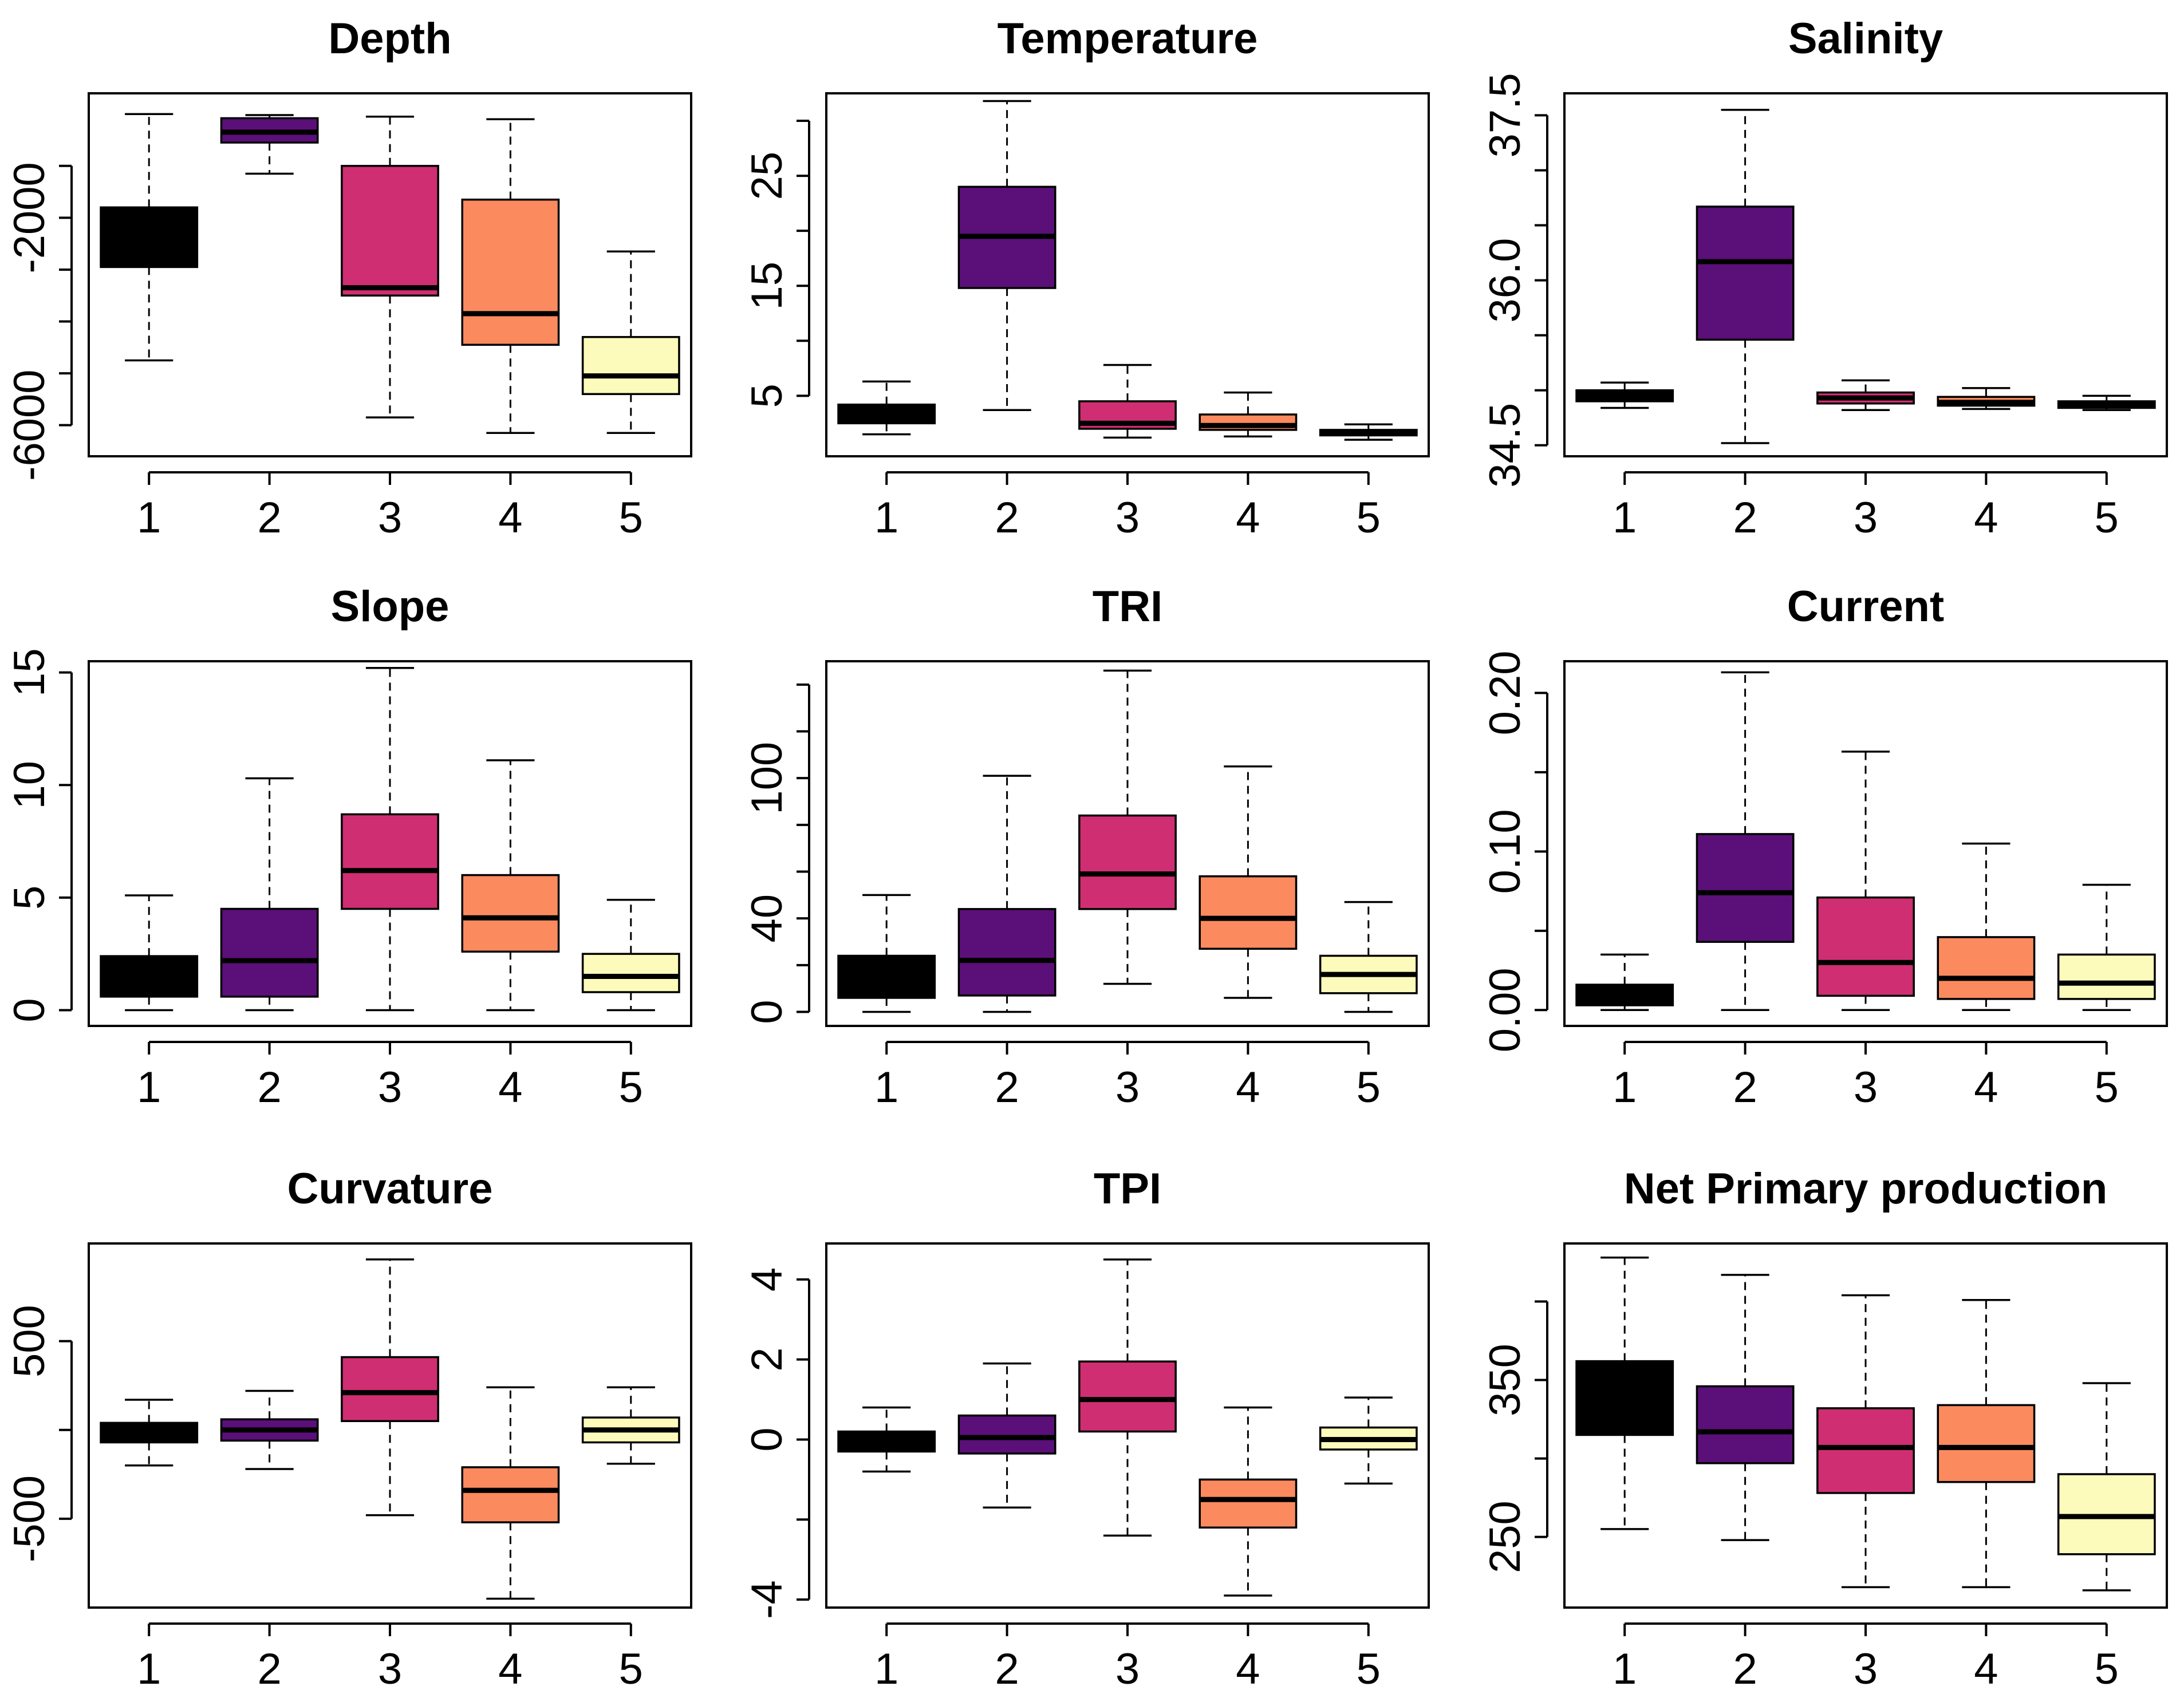 The image size is (2184, 1686). I want to click on y-tick-label: 34.5, so click(1505, 445).